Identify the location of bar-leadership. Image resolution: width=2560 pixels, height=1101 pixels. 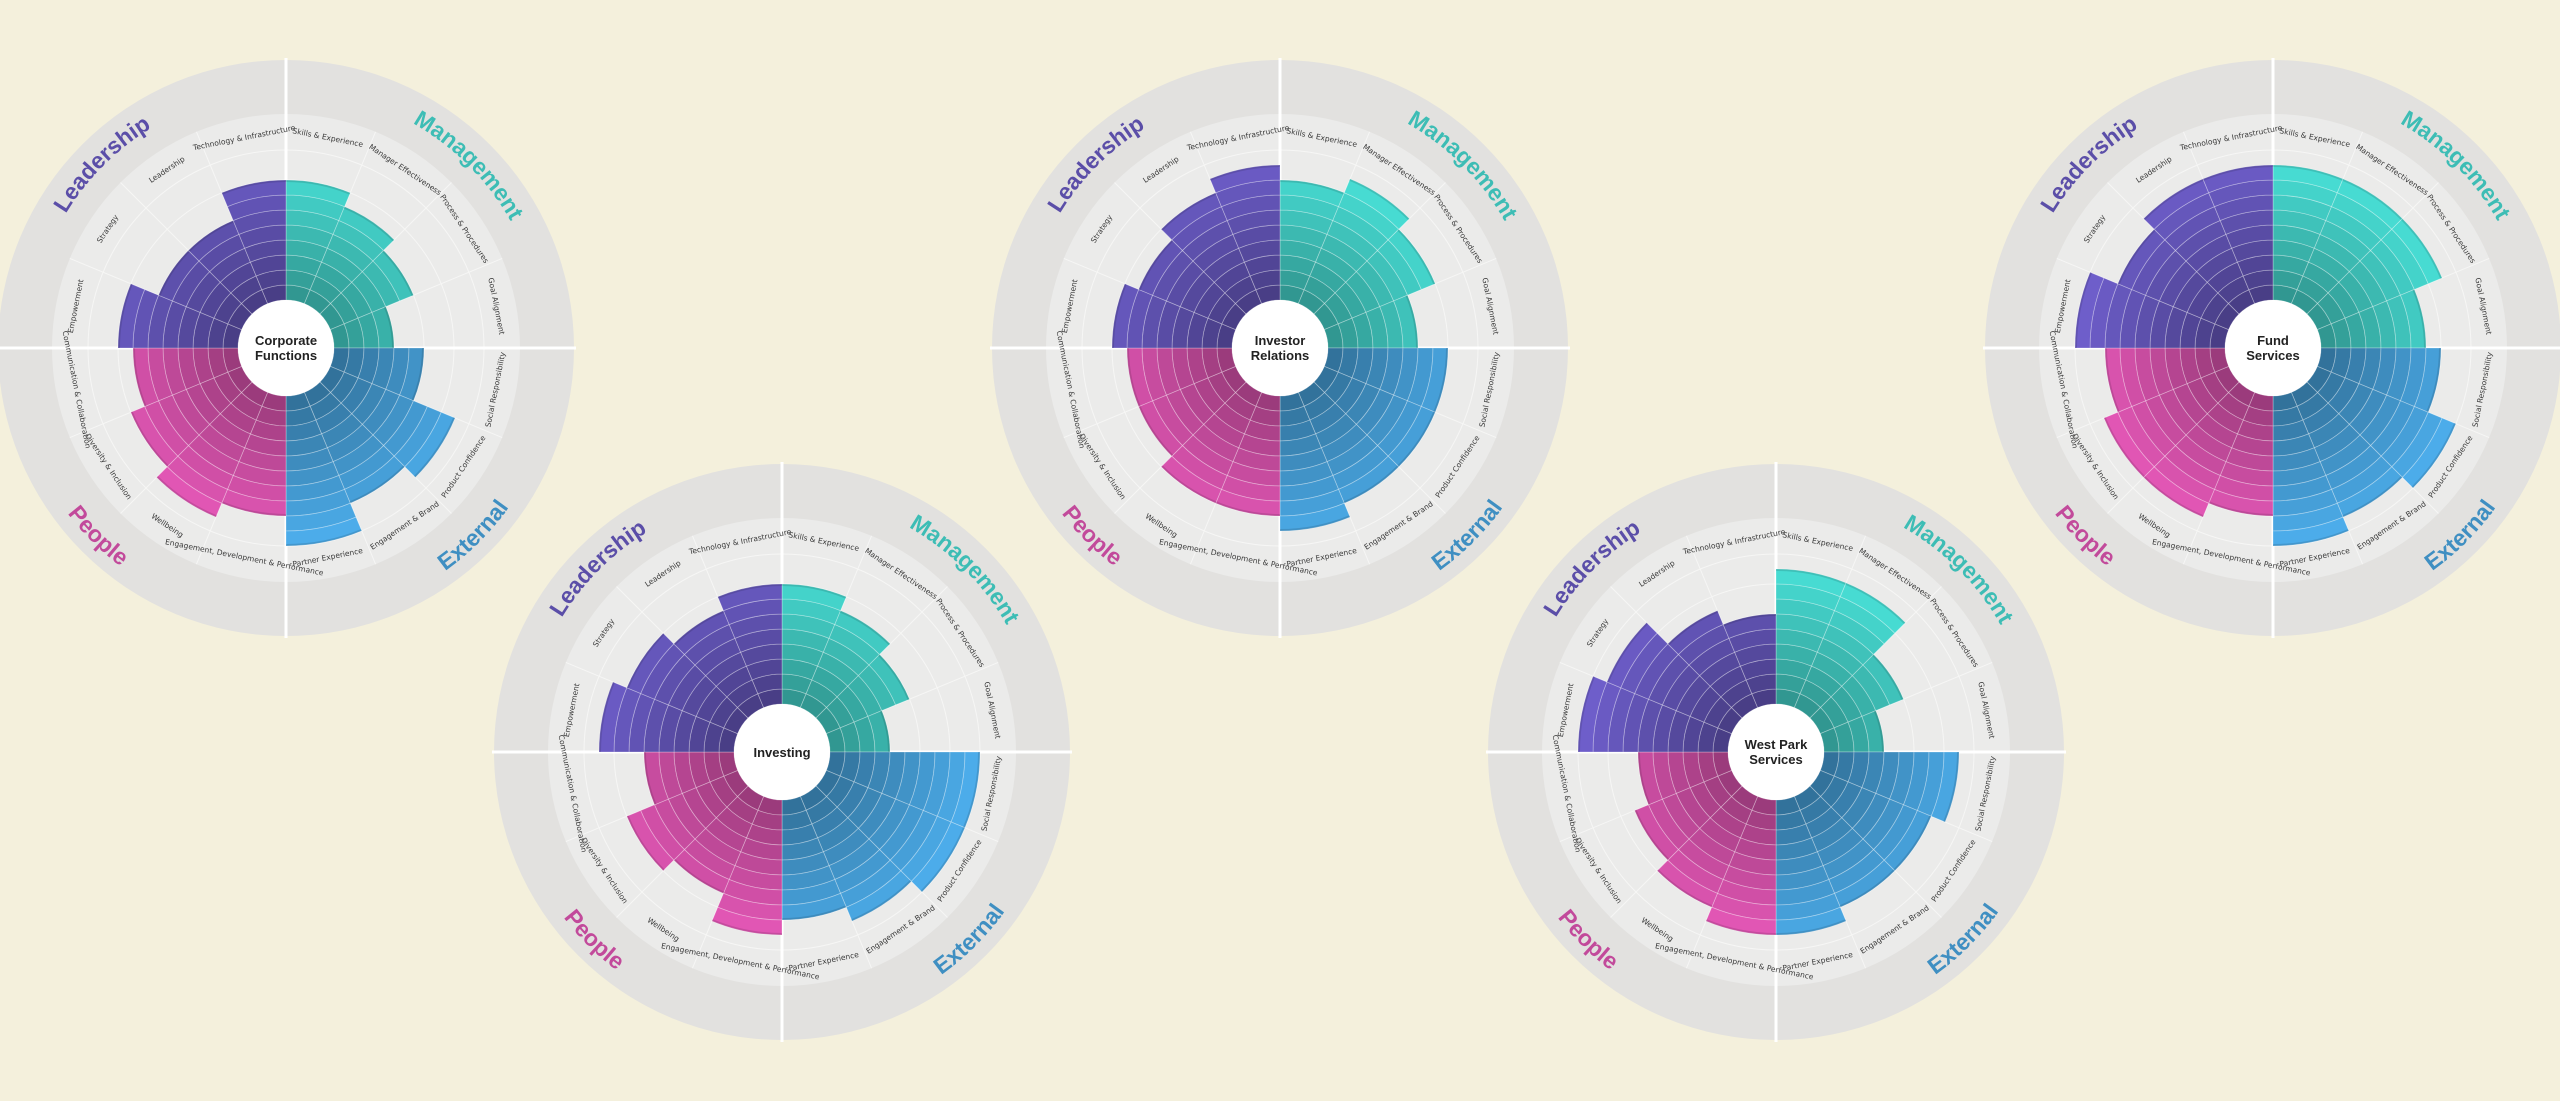
(1713, 664).